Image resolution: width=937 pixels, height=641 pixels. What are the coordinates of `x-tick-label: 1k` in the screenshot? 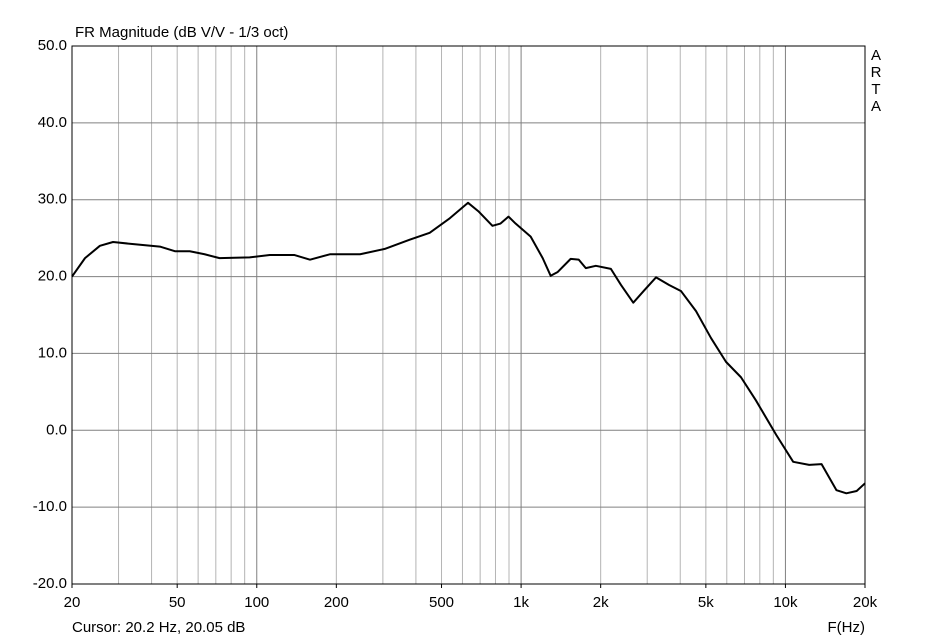 It's located at (521, 602).